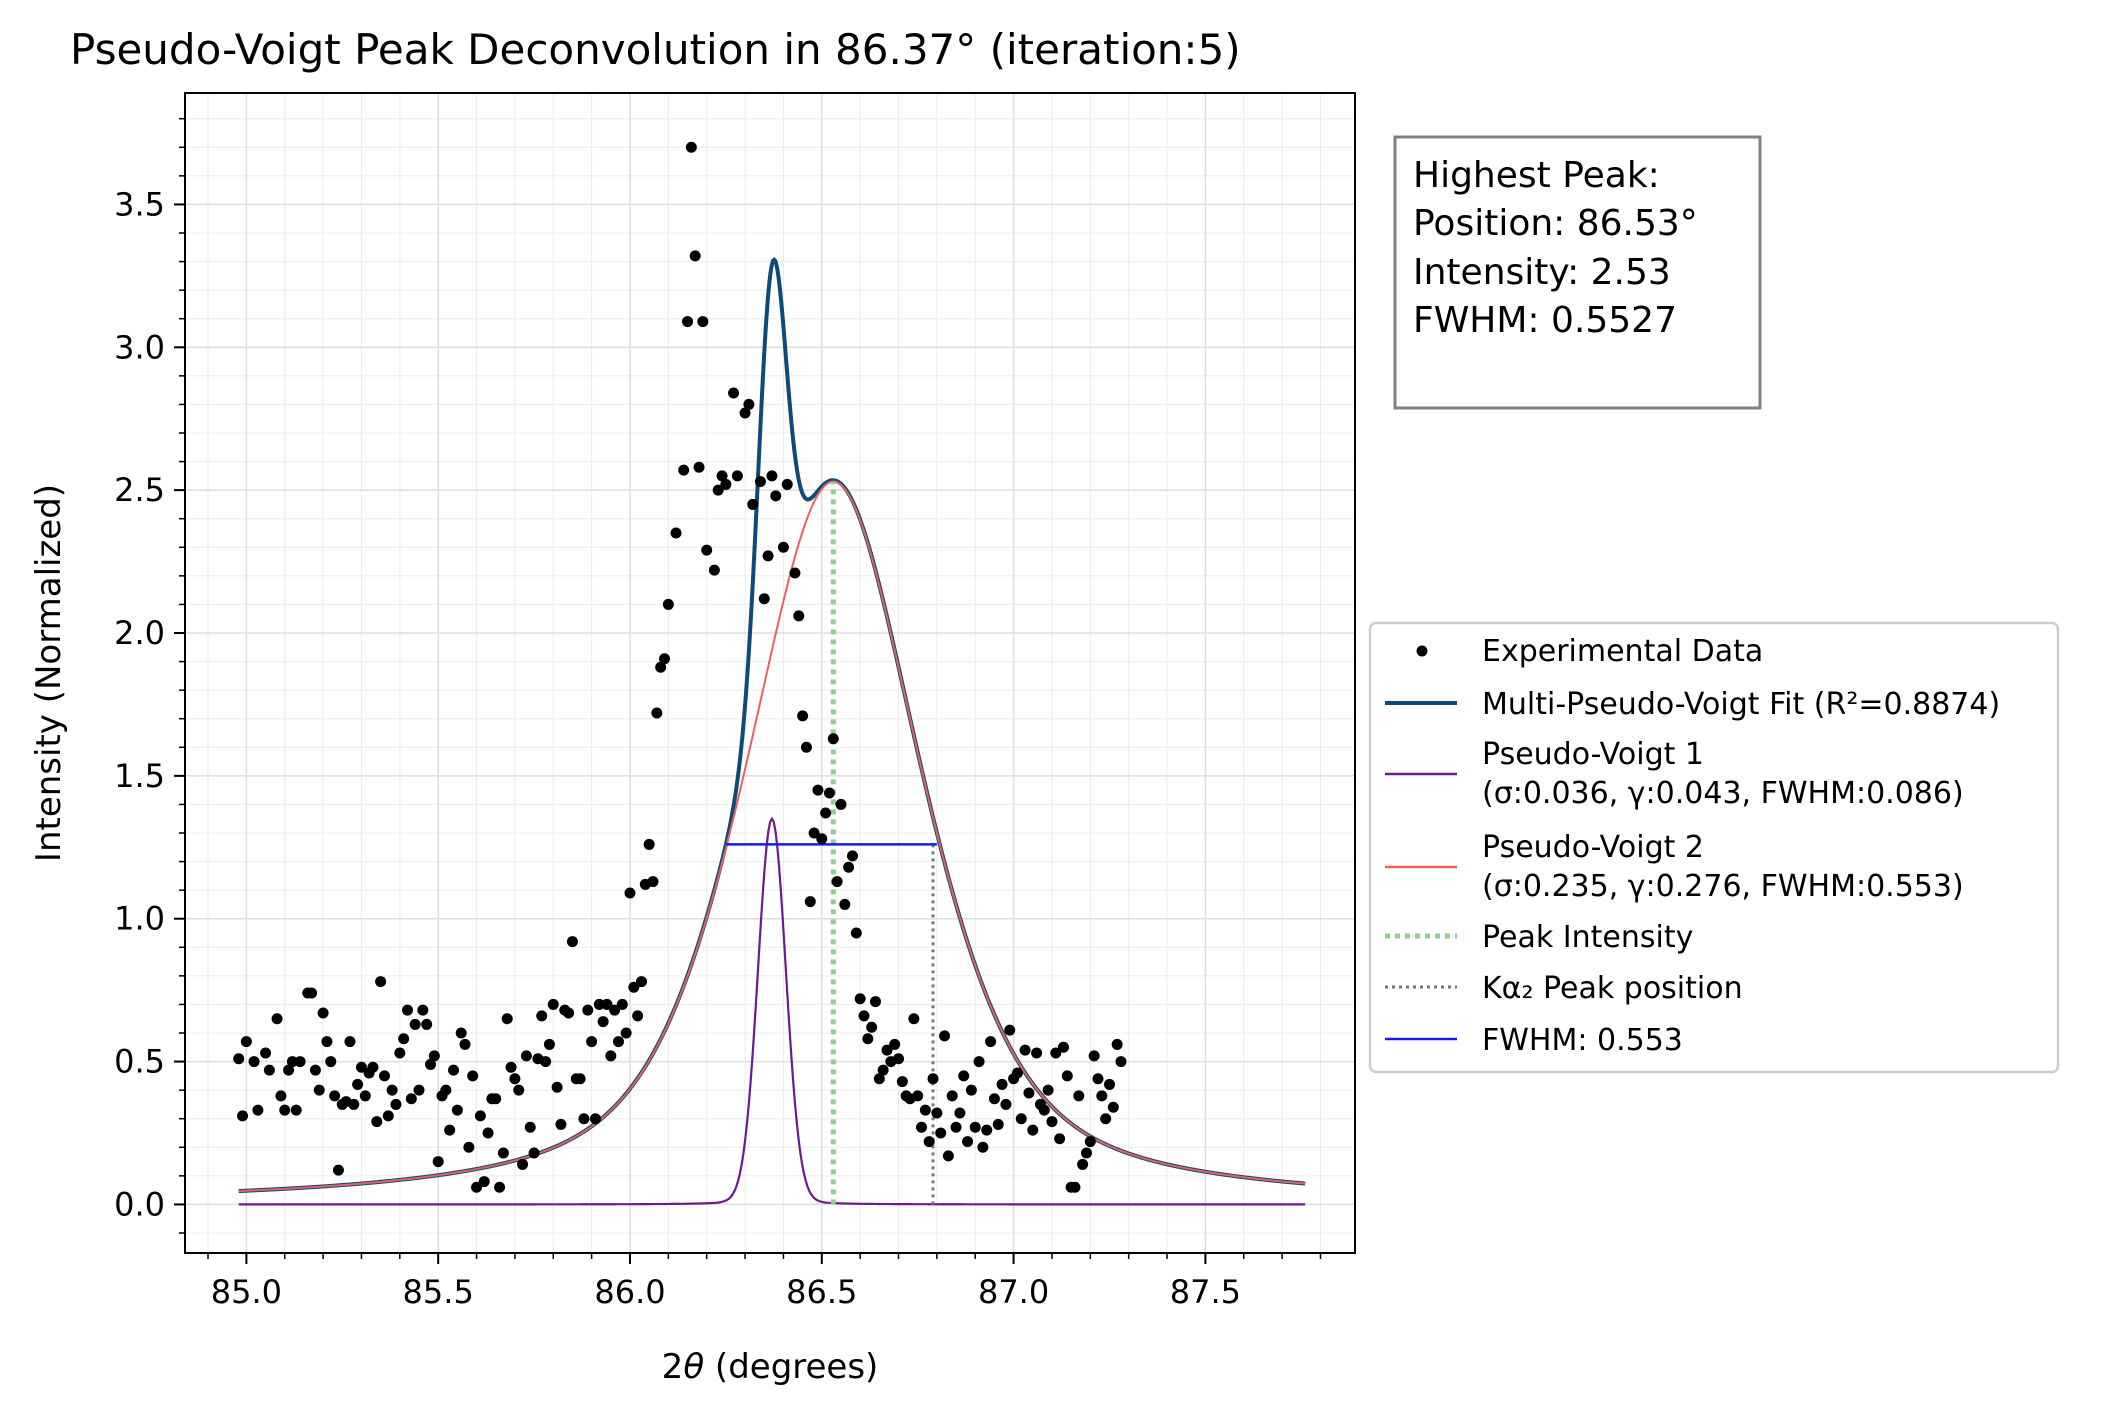 This screenshot has width=2118, height=1411. I want to click on legend-marker-data, so click(1422, 651).